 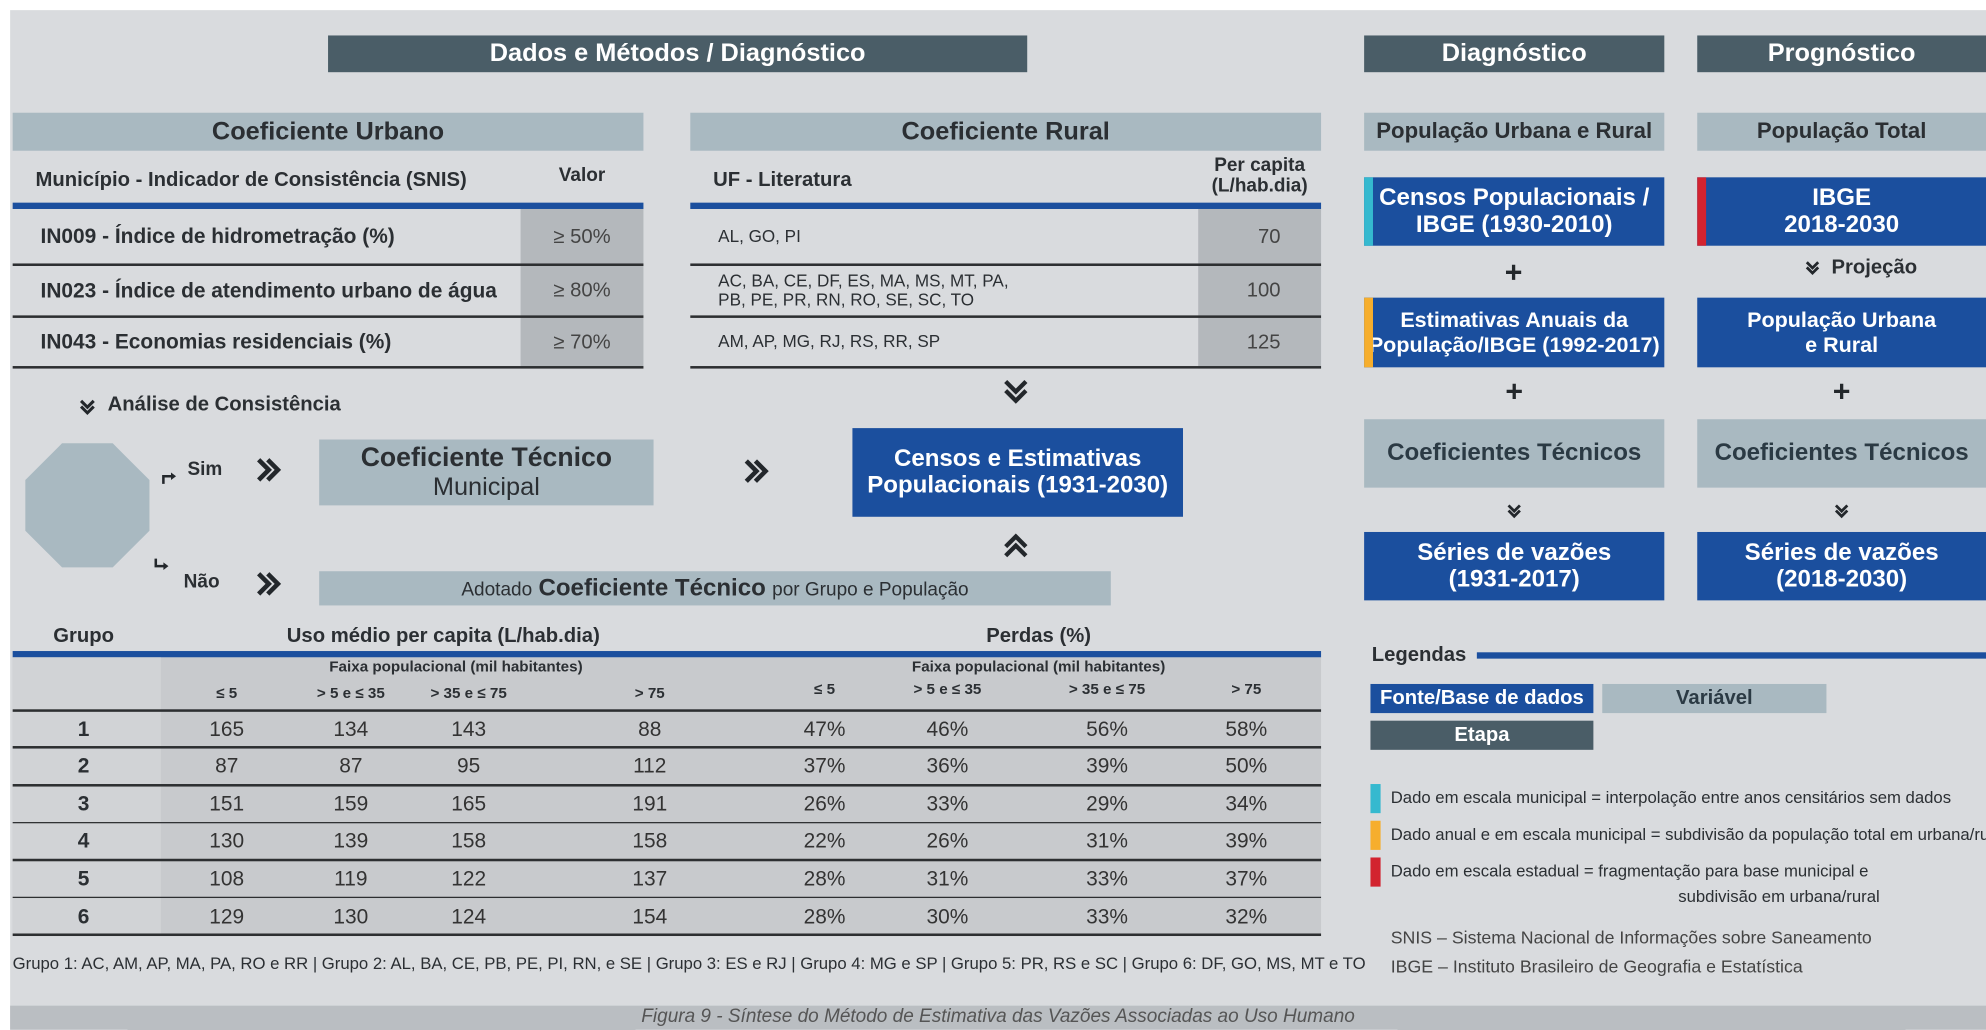 I want to click on row-value: 70, so click(x=1269, y=237).